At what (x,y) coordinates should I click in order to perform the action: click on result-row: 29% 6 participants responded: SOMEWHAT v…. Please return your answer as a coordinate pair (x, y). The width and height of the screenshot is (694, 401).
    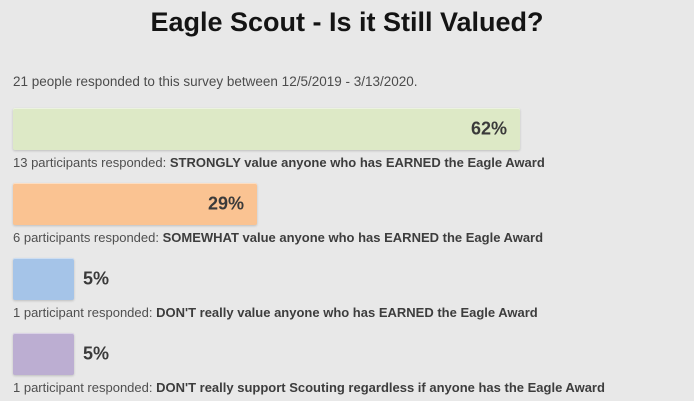
    Looking at the image, I should click on (347, 214).